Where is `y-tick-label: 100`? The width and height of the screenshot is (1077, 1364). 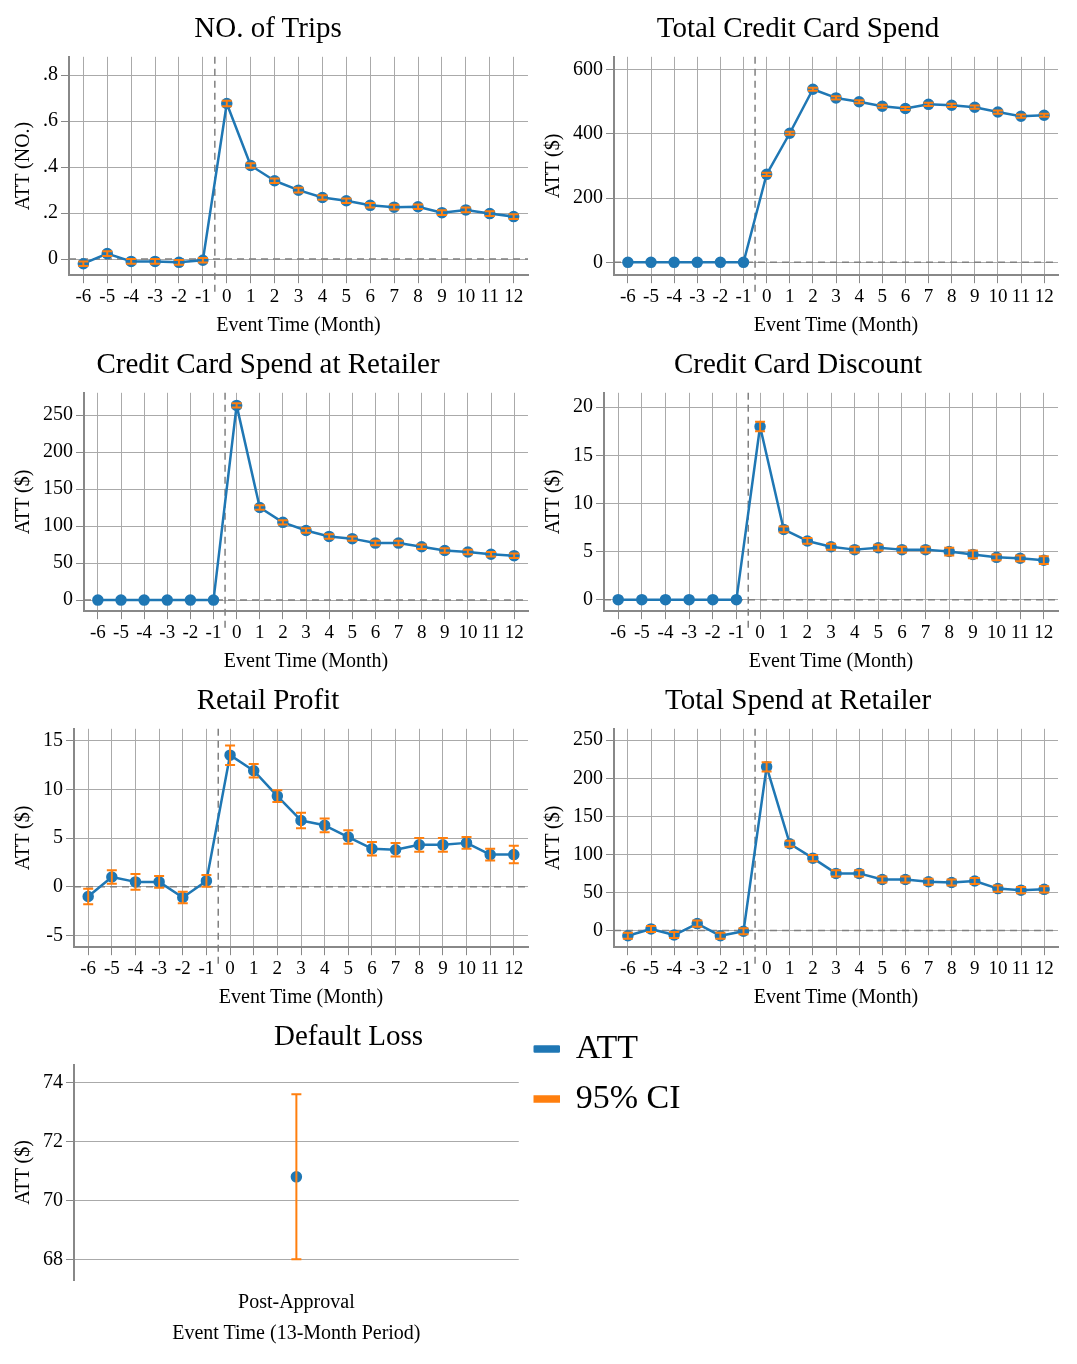
y-tick-label: 100 is located at coordinates (58, 524).